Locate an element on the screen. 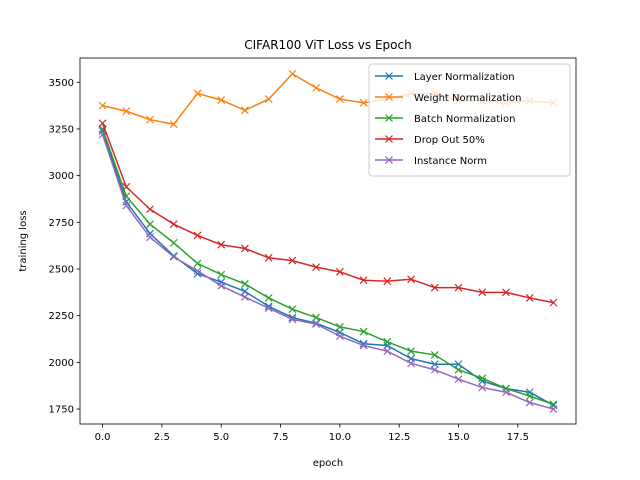 Image resolution: width=640 pixels, height=480 pixels. x-tick-label: 17.5 is located at coordinates (518, 437).